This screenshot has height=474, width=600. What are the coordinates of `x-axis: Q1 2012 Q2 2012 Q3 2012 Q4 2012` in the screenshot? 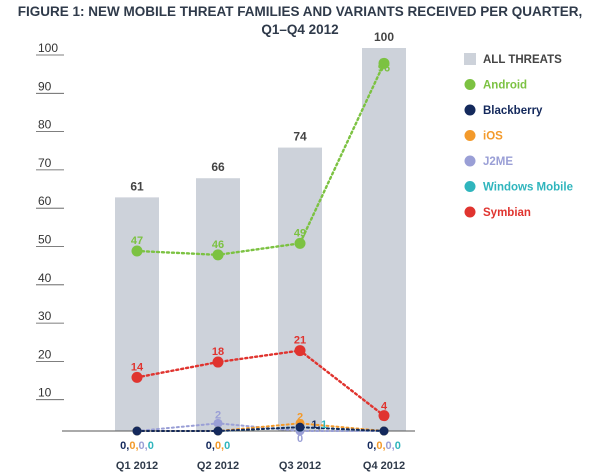 It's located at (260, 466).